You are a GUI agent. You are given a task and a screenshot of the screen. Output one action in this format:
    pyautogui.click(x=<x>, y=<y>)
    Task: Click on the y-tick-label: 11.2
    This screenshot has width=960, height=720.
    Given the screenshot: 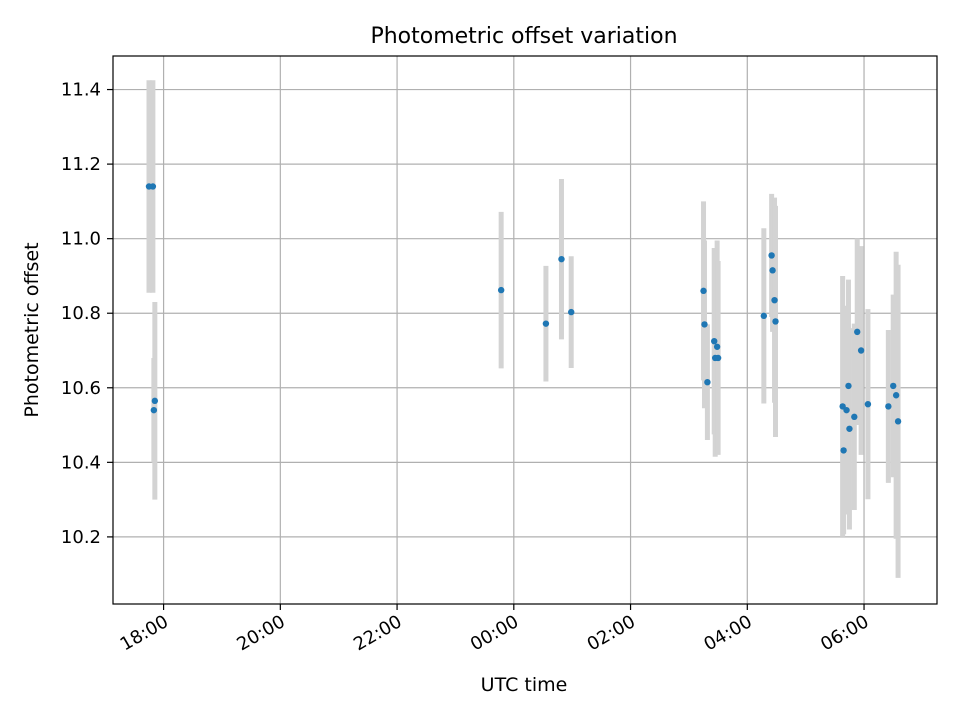 What is the action you would take?
    pyautogui.click(x=81, y=164)
    